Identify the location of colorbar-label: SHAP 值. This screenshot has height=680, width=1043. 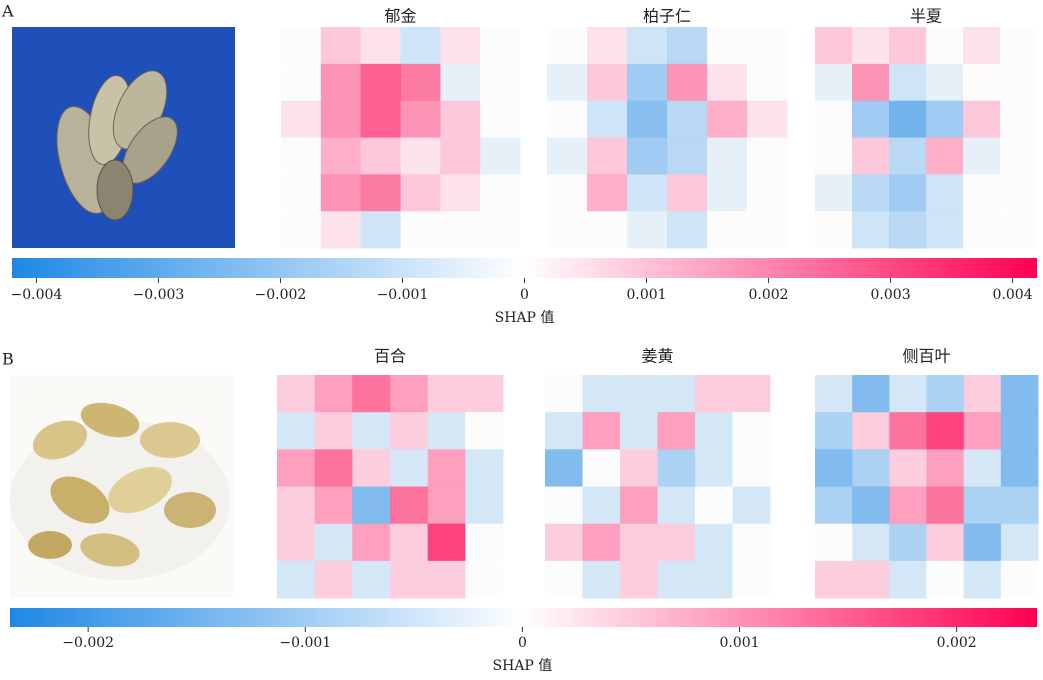
(525, 318).